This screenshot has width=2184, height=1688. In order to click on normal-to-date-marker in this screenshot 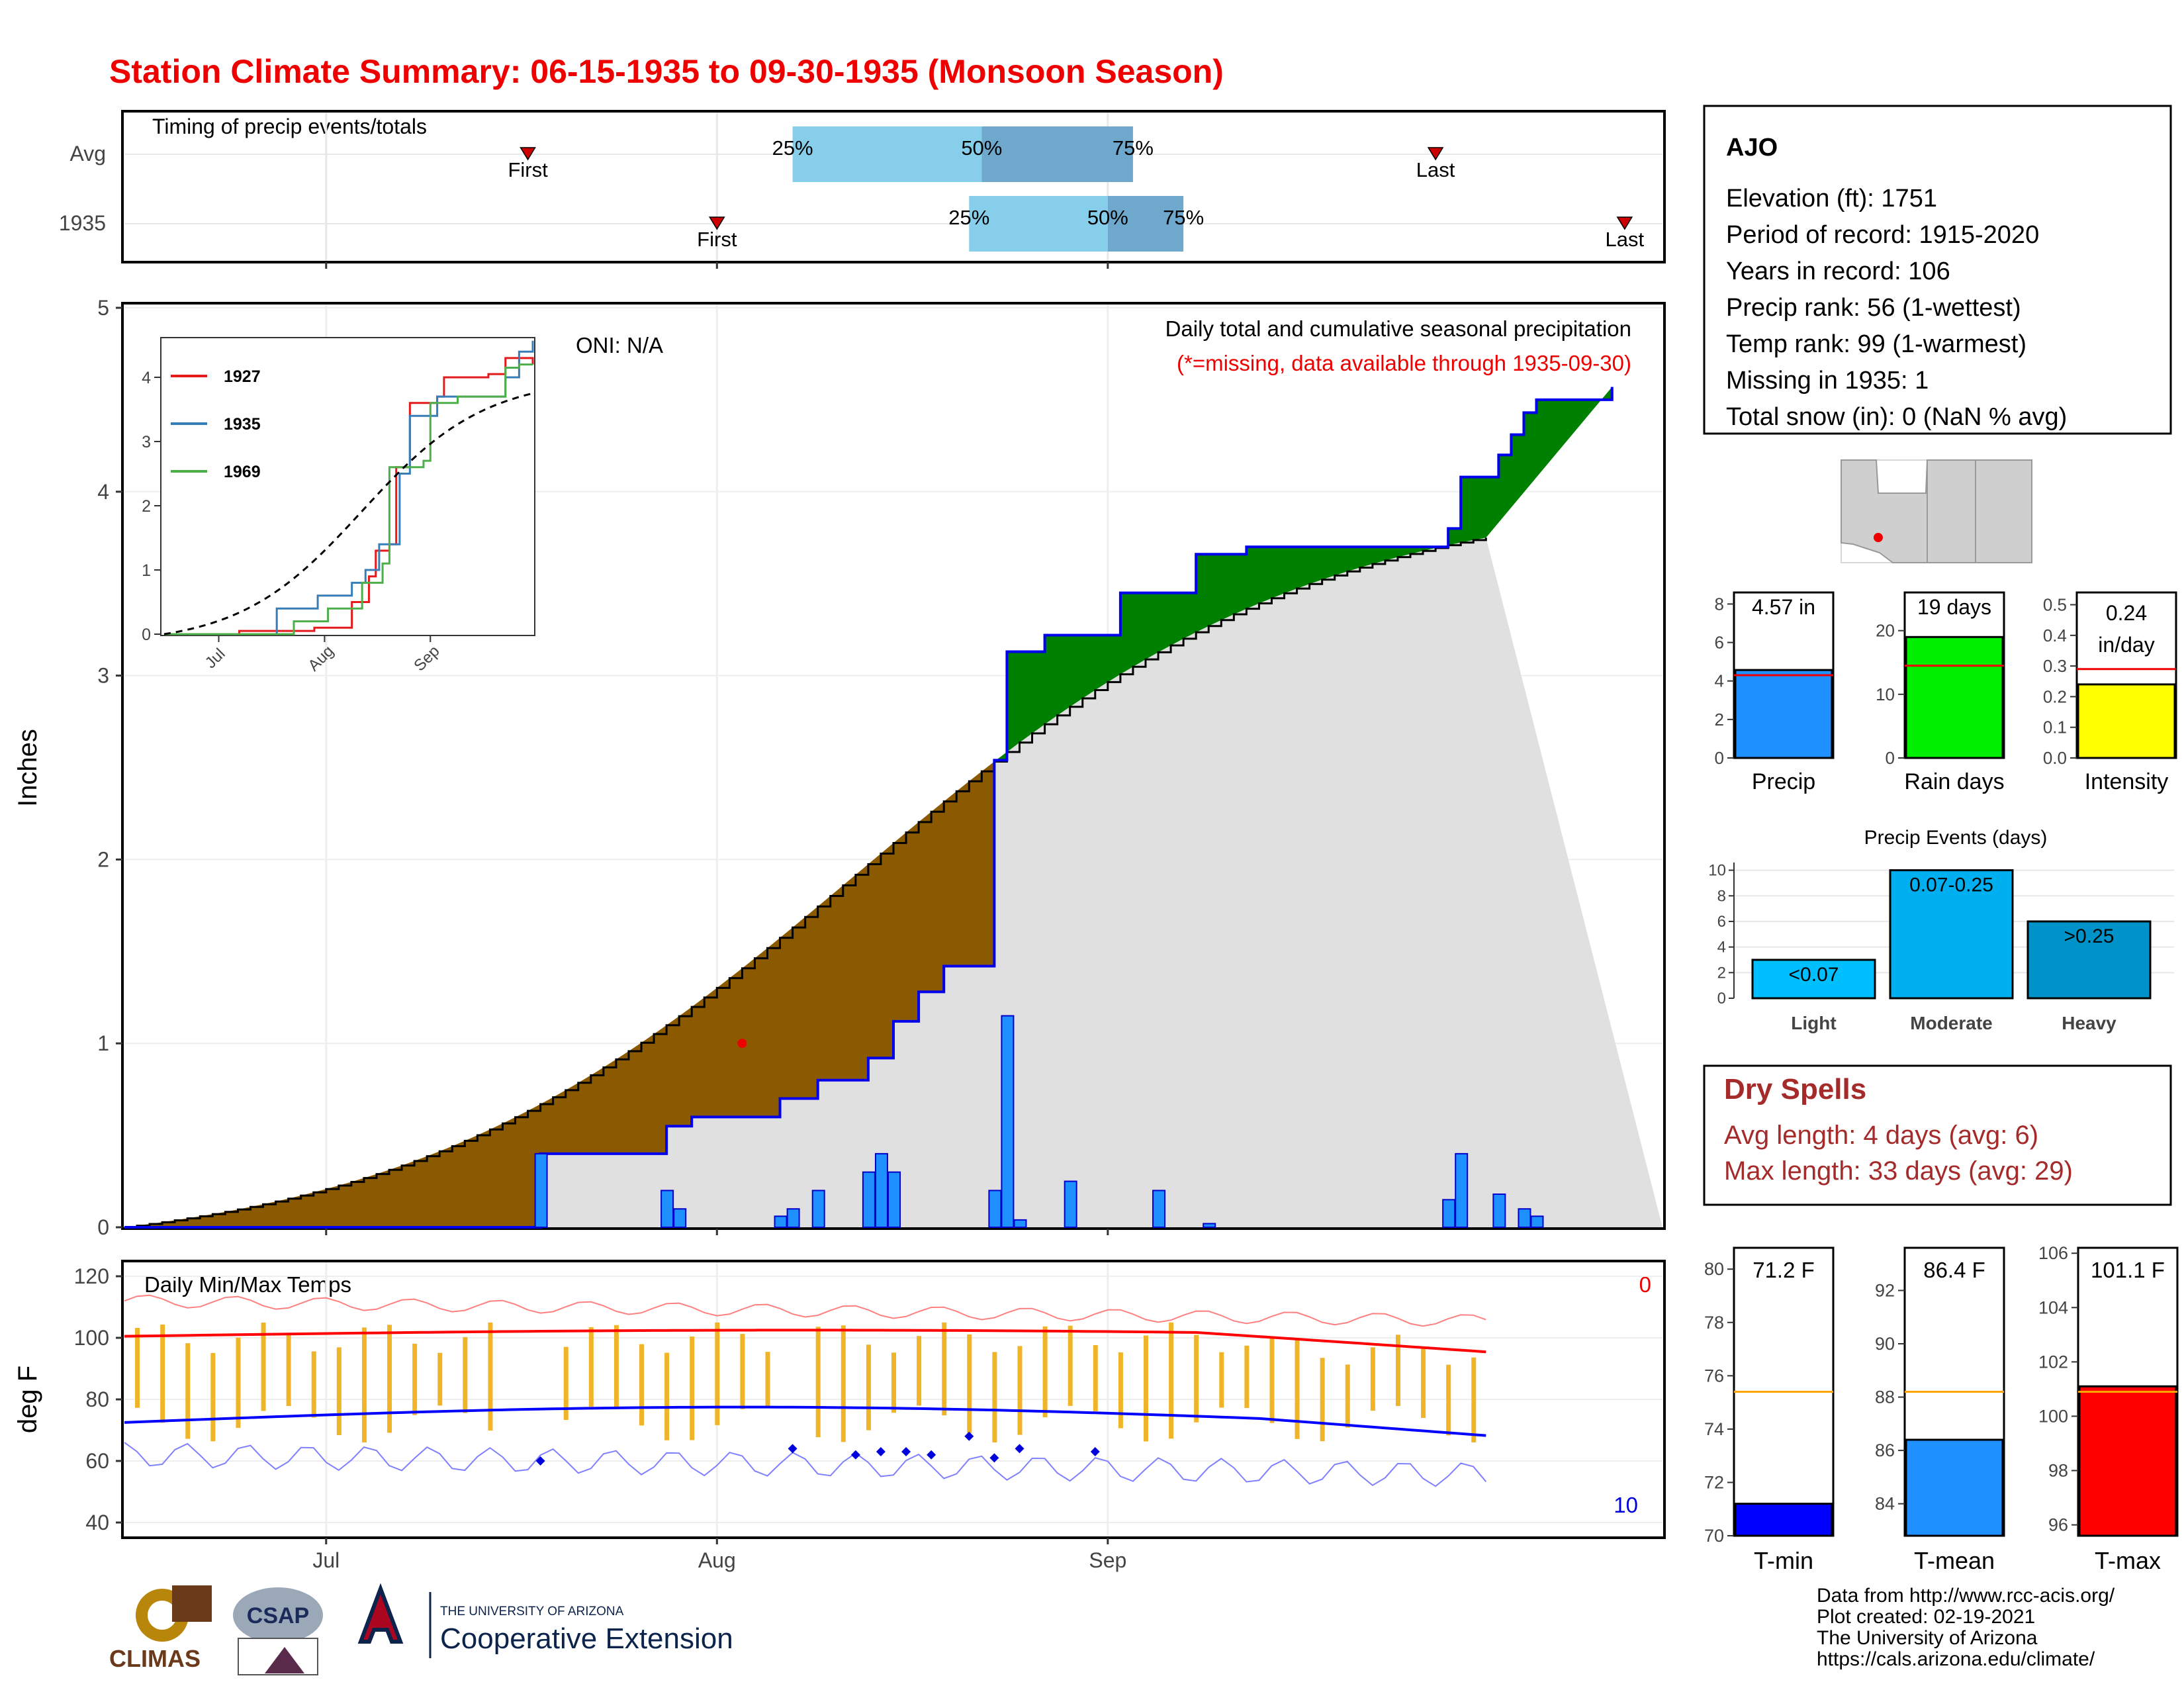, I will do `click(742, 1044)`.